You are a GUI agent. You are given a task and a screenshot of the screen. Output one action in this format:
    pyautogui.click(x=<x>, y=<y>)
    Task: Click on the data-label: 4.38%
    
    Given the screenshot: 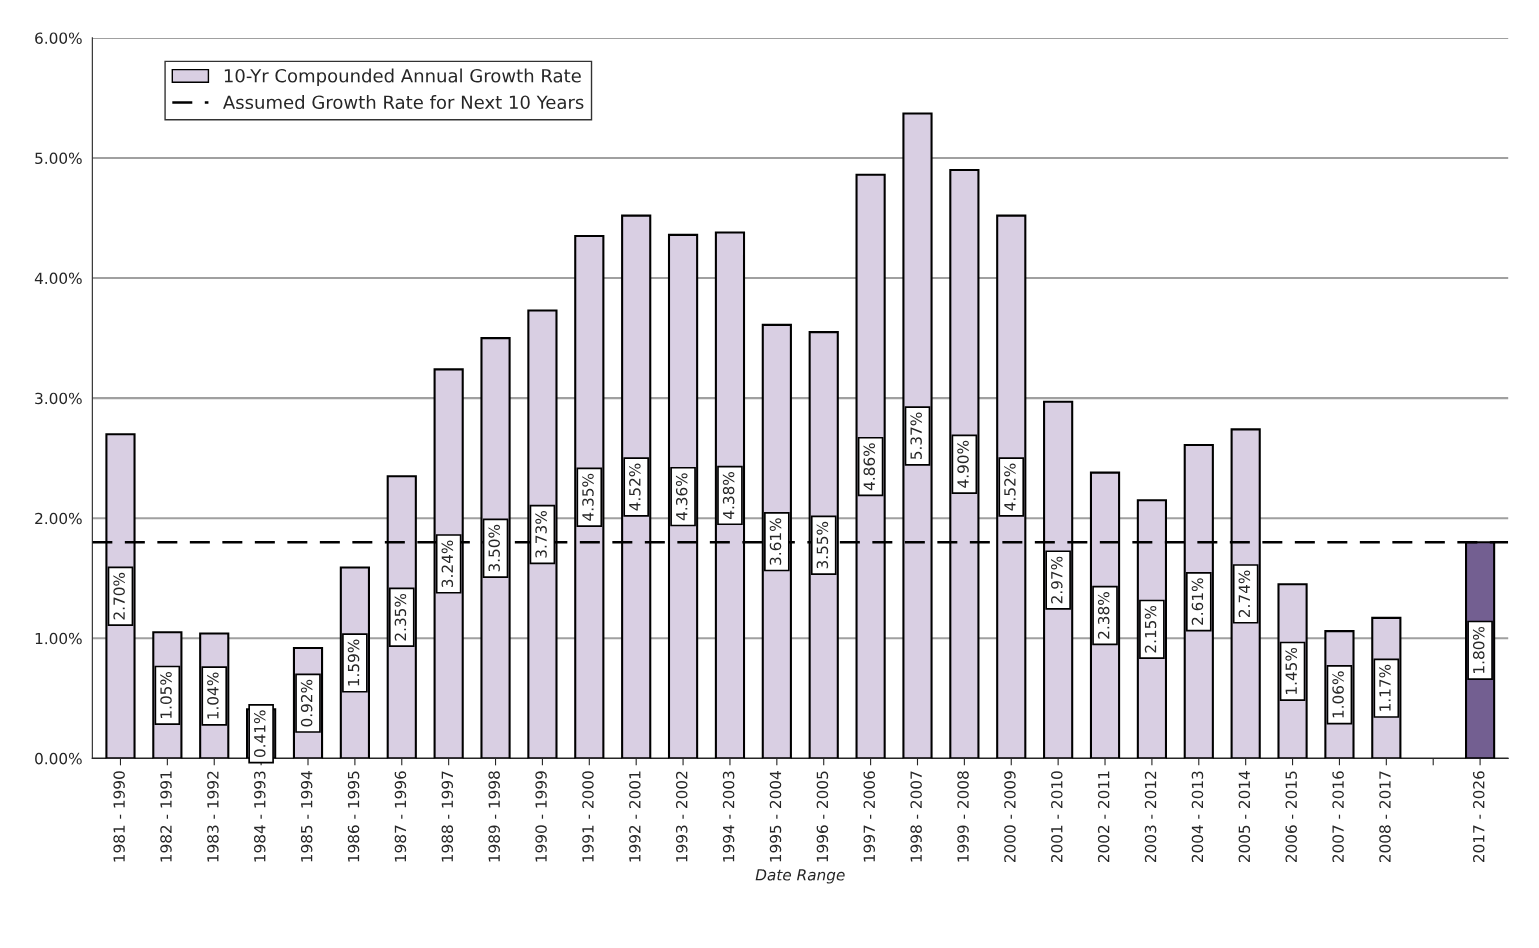 What is the action you would take?
    pyautogui.click(x=728, y=495)
    